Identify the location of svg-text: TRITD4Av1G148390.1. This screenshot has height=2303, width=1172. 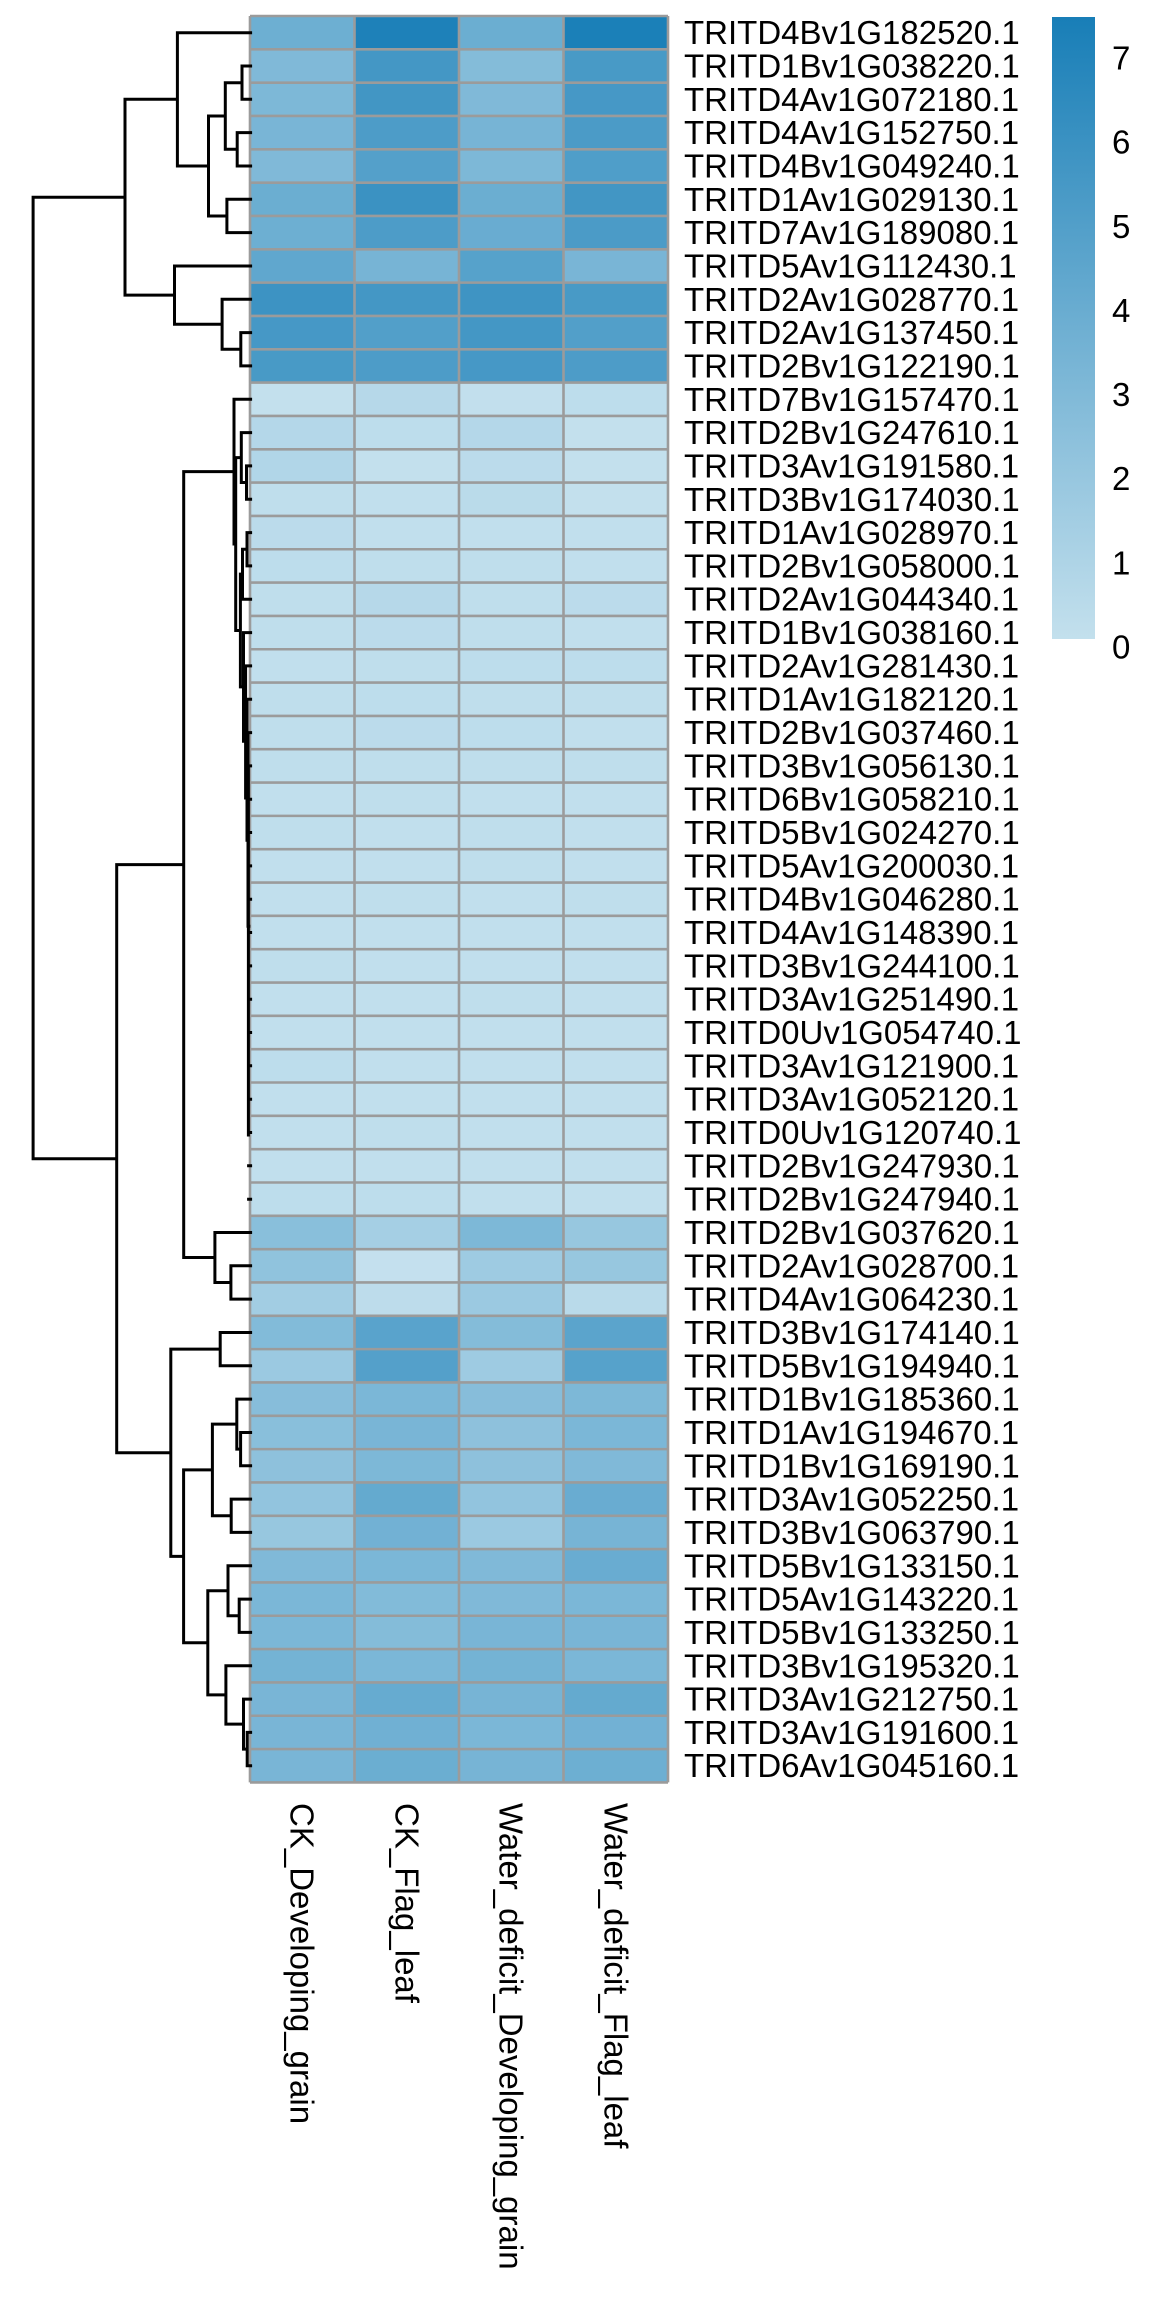
(851, 932).